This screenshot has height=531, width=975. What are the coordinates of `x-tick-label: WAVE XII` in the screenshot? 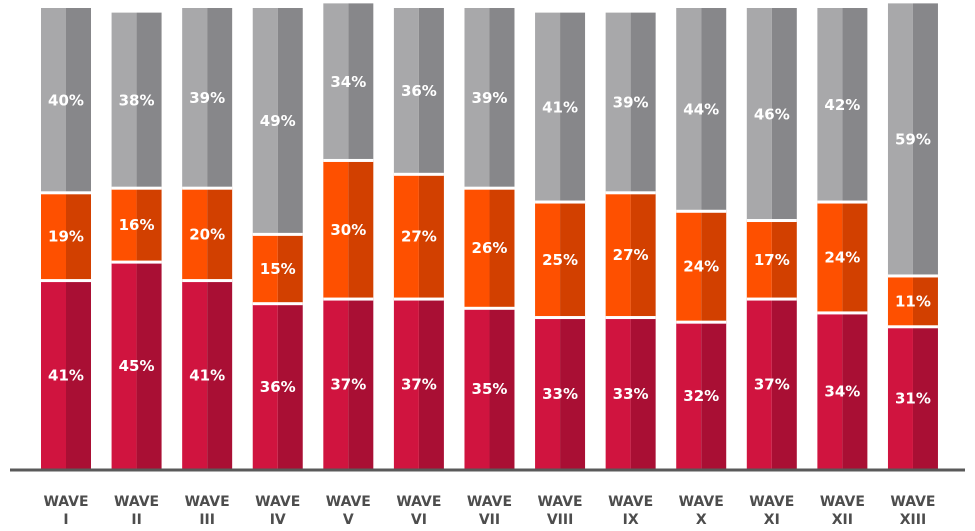 It's located at (842, 511).